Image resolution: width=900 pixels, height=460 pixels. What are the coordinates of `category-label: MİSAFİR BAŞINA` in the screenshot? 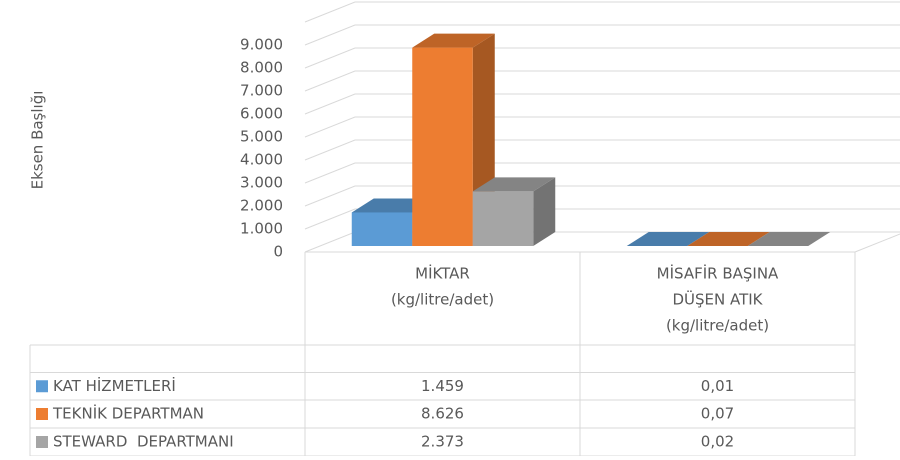 It's located at (718, 273).